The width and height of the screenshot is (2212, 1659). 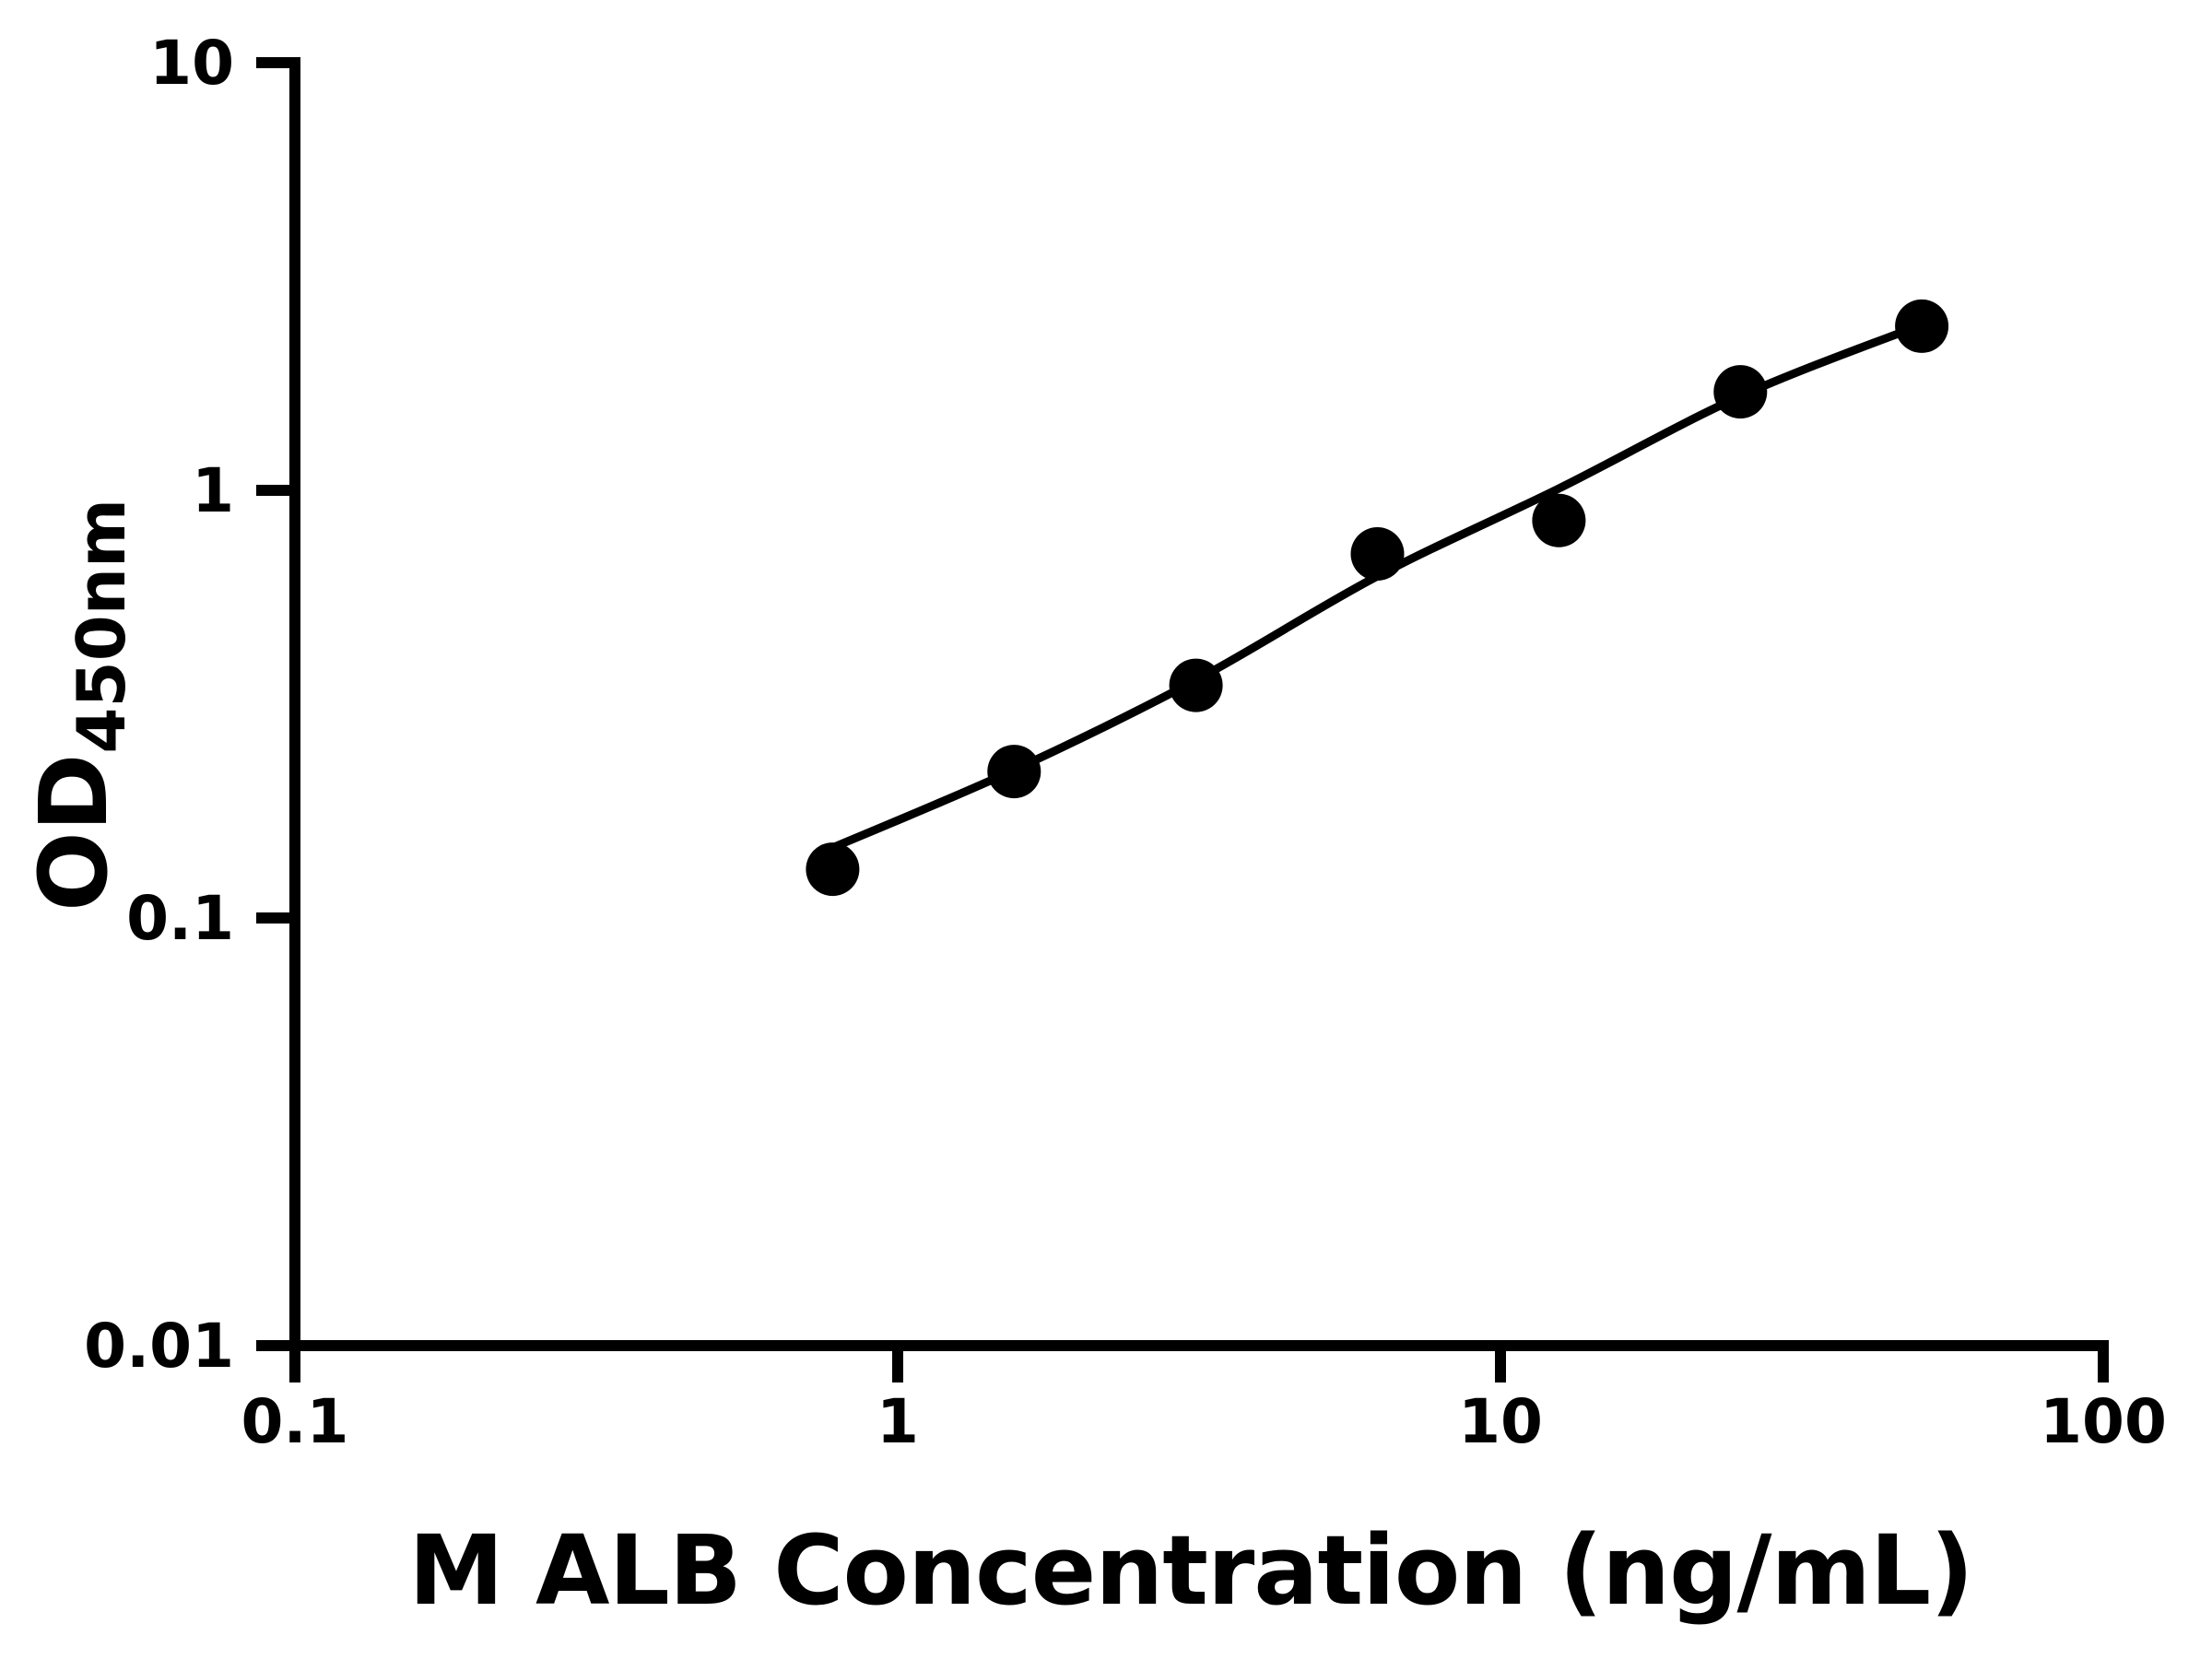 I want to click on y-tick-label: 0.1, so click(x=180, y=918).